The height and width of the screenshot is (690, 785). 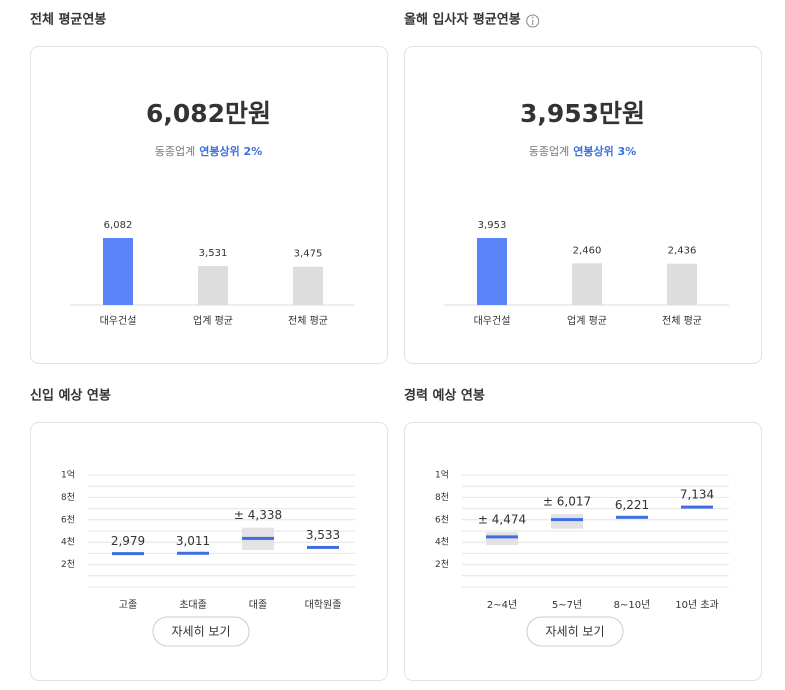 What do you see at coordinates (604, 151) in the screenshot?
I see `highlight: 연봉상위 3%` at bounding box center [604, 151].